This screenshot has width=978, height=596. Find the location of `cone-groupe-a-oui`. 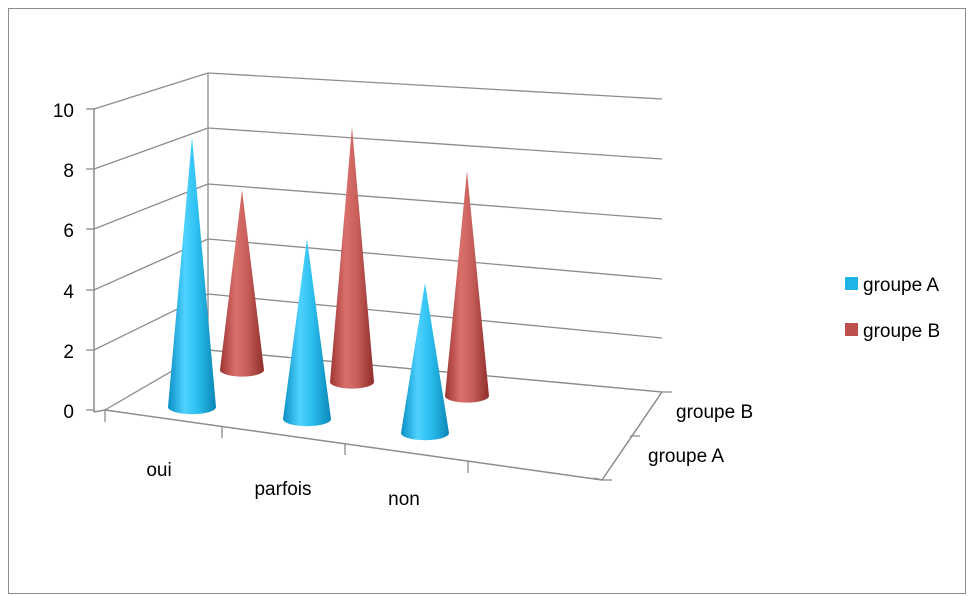

cone-groupe-a-oui is located at coordinates (192, 276).